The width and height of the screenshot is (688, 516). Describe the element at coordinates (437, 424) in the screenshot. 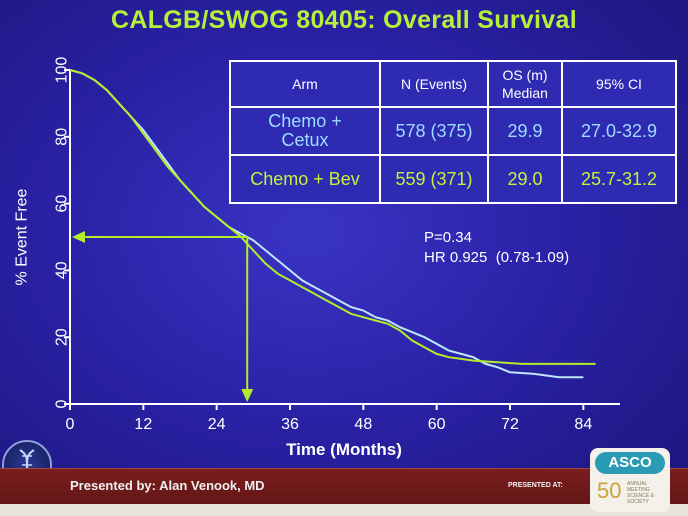

I see `x-tick-label: 60` at that location.